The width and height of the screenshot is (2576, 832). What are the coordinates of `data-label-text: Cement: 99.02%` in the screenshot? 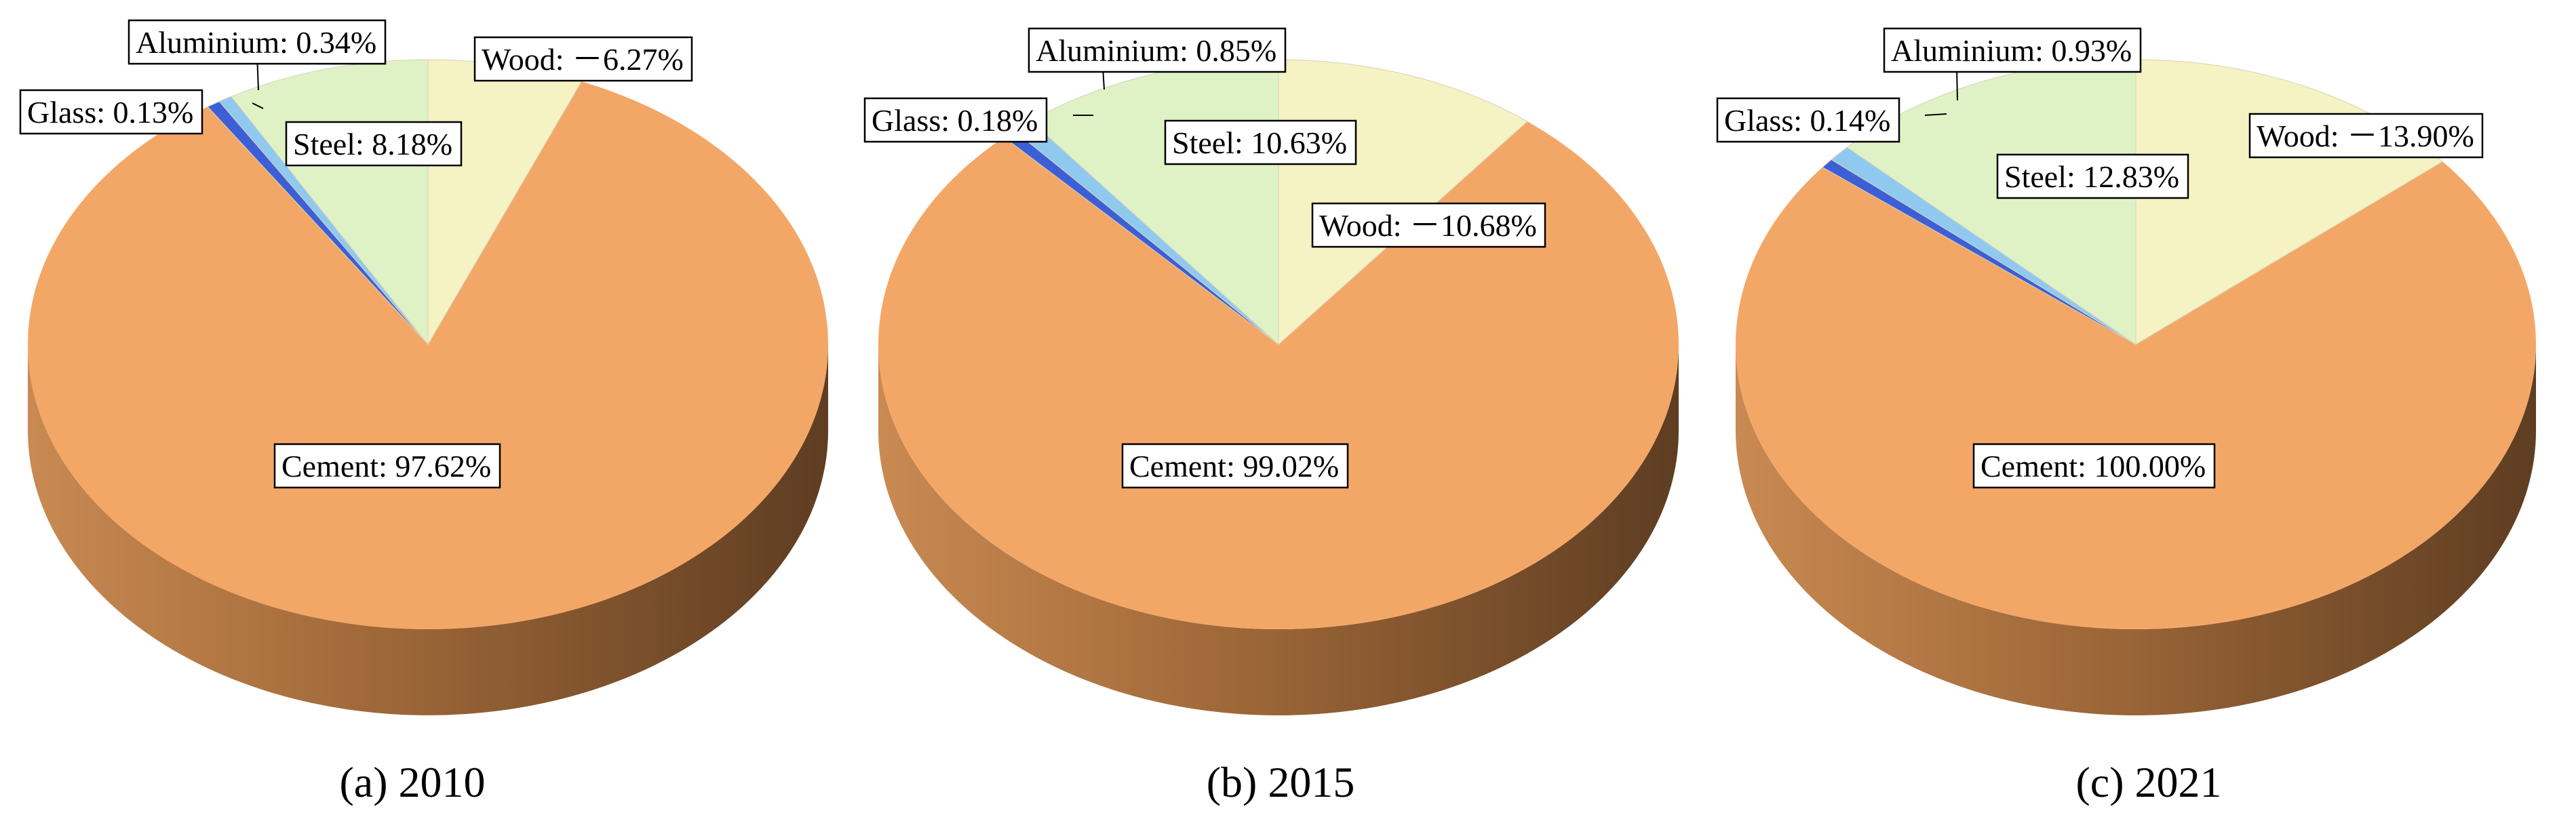 It's located at (1234, 466).